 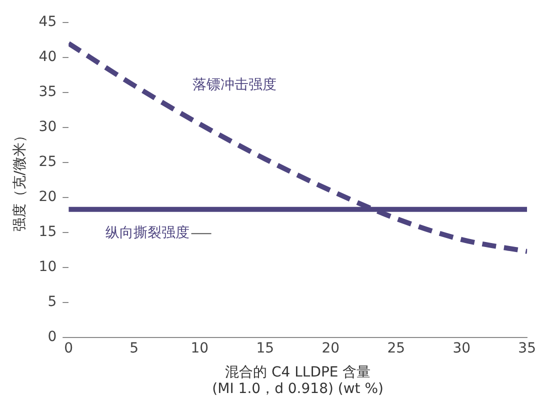 I want to click on x-tick-label: 15, so click(x=265, y=348).